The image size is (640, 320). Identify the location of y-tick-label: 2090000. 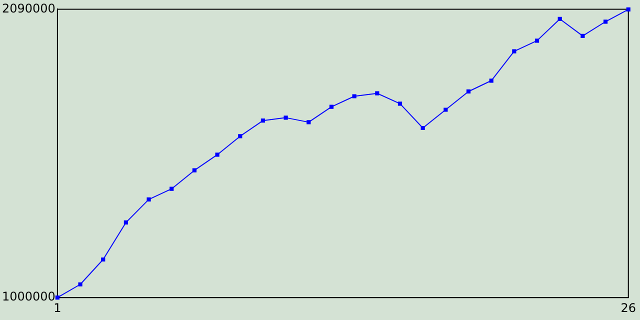
(29, 8).